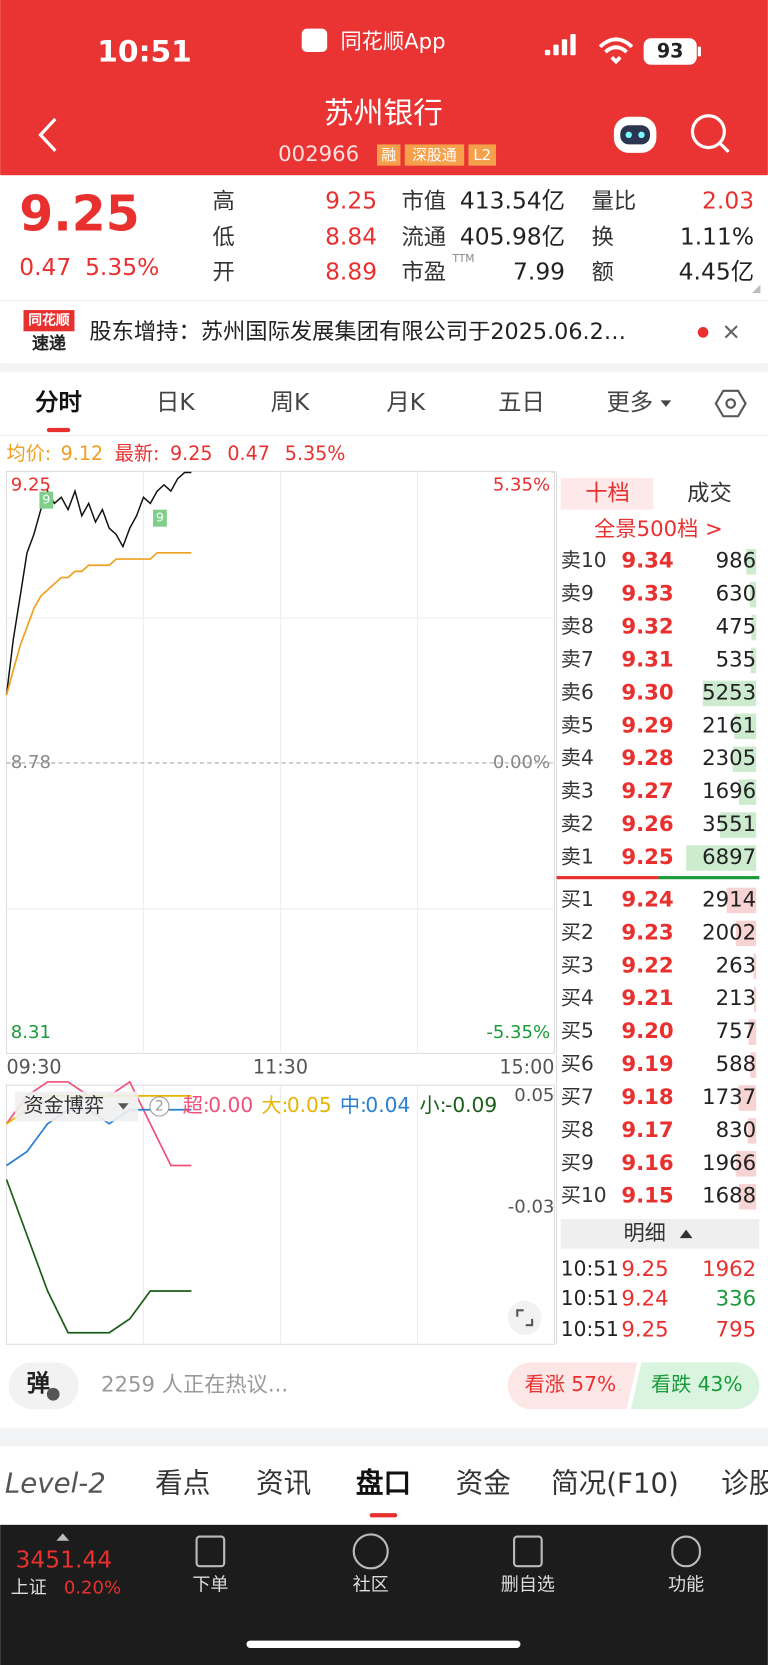 The image size is (768, 1665). I want to click on time-label: 15:00, so click(526, 1067).